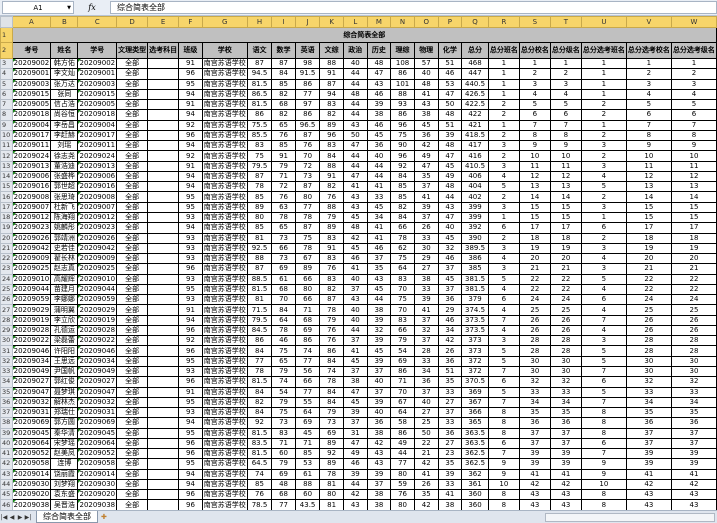  What do you see at coordinates (259, 63) in the screenshot?
I see `cell: 87` at bounding box center [259, 63].